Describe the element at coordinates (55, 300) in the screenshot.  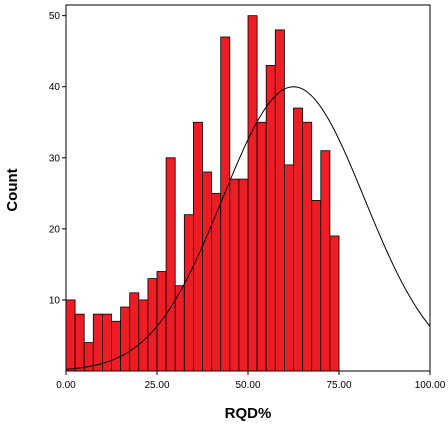
I see `y-tick-label: 10` at that location.